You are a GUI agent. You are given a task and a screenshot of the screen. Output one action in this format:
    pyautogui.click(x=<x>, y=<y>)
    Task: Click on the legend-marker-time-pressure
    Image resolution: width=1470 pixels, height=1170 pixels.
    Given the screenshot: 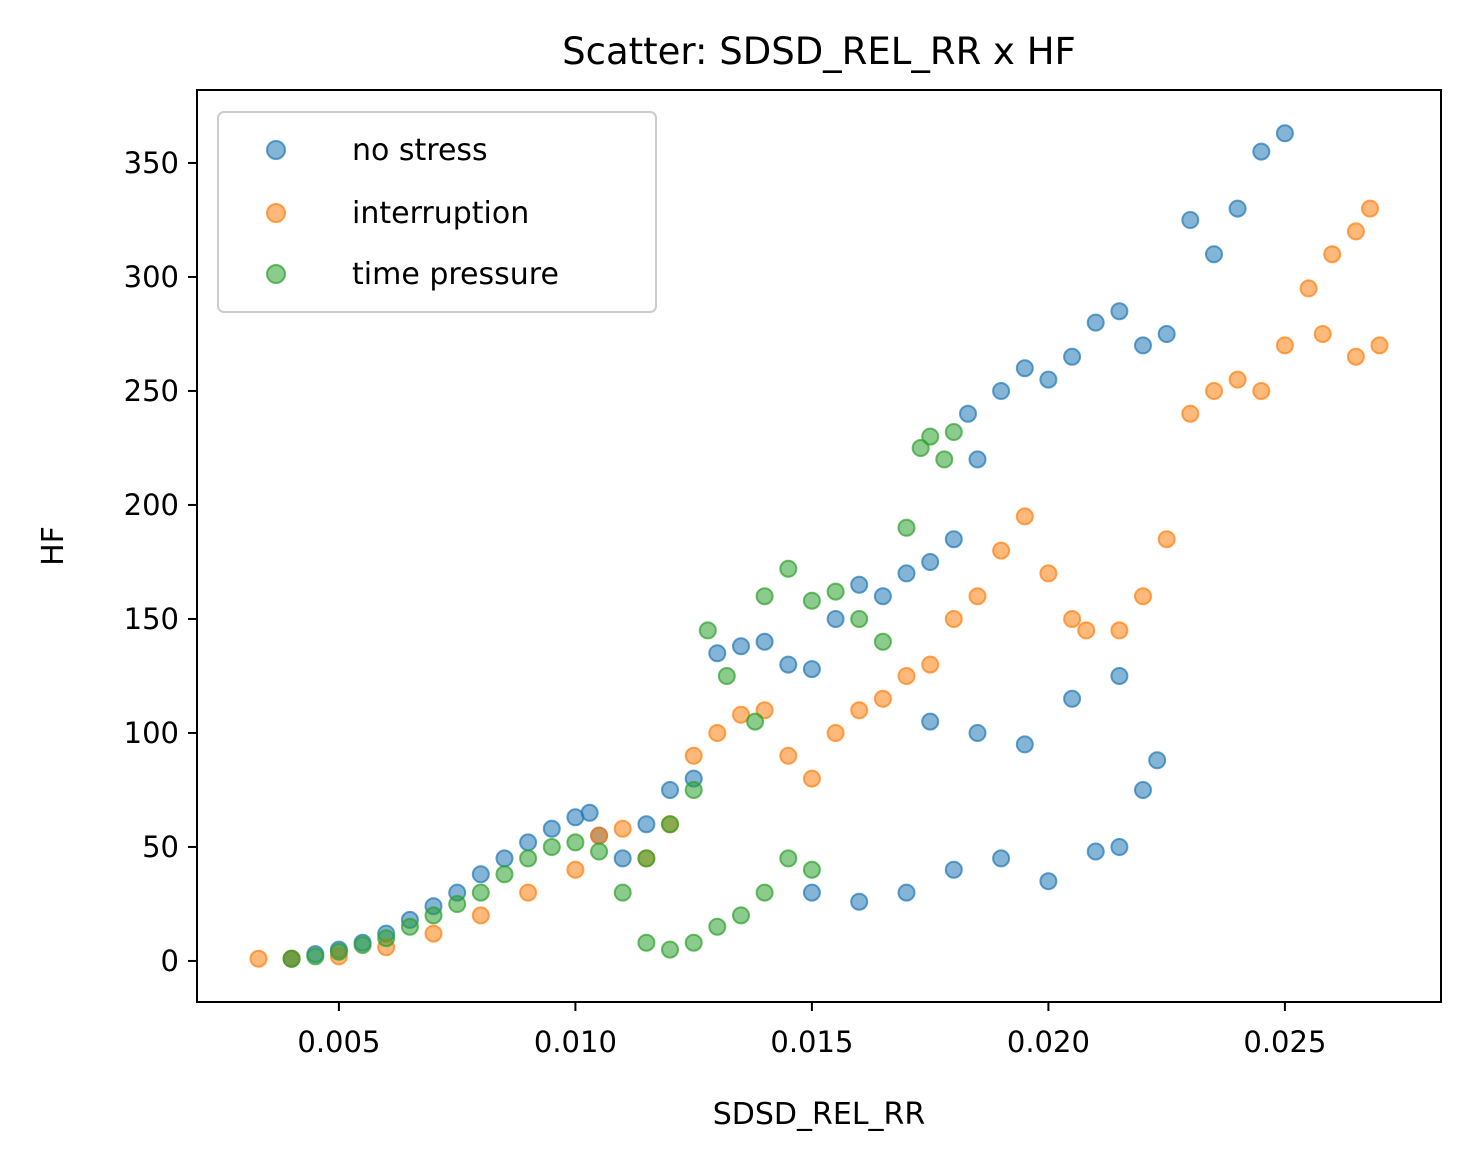 What is the action you would take?
    pyautogui.click(x=276, y=274)
    